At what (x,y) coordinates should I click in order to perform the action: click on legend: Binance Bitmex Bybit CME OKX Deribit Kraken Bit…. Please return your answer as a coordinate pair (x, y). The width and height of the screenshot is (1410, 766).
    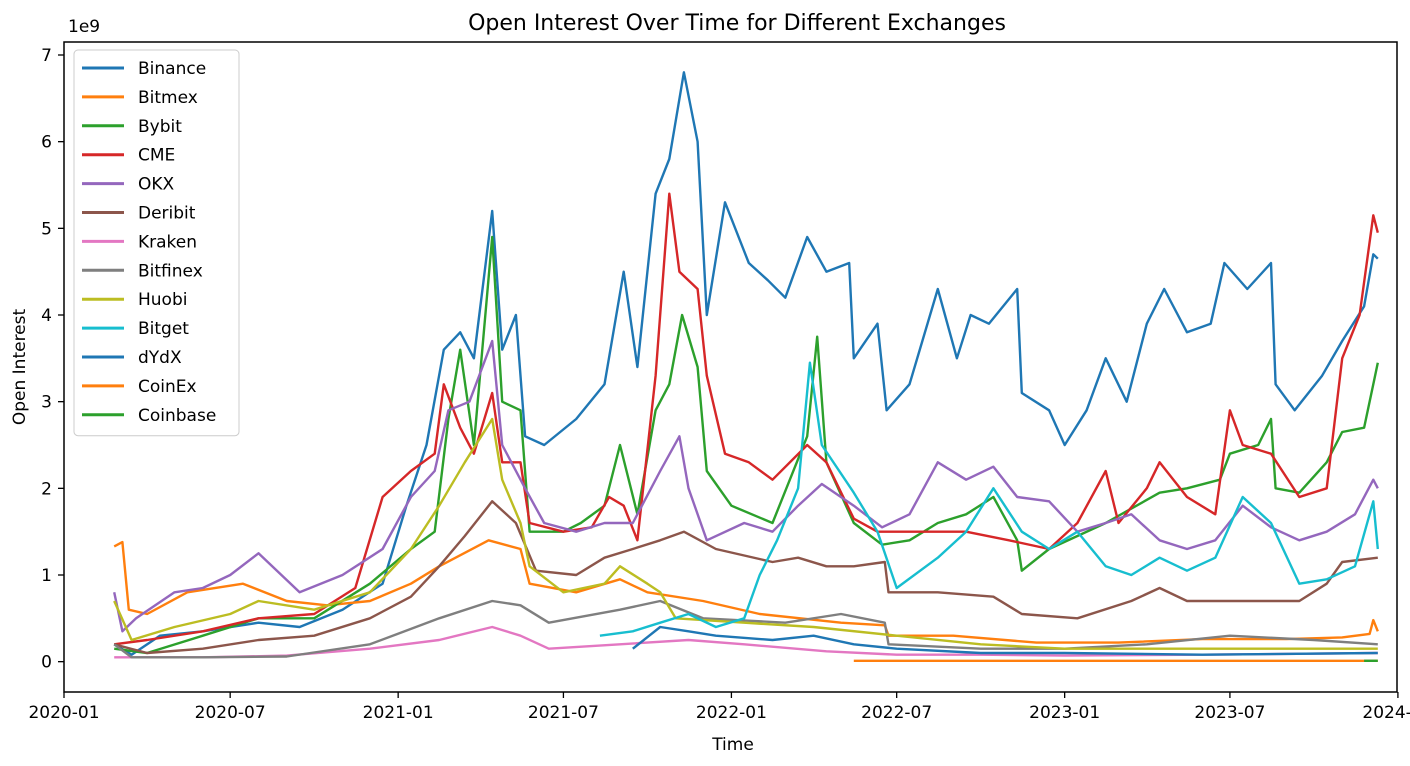
    Looking at the image, I should click on (156, 243).